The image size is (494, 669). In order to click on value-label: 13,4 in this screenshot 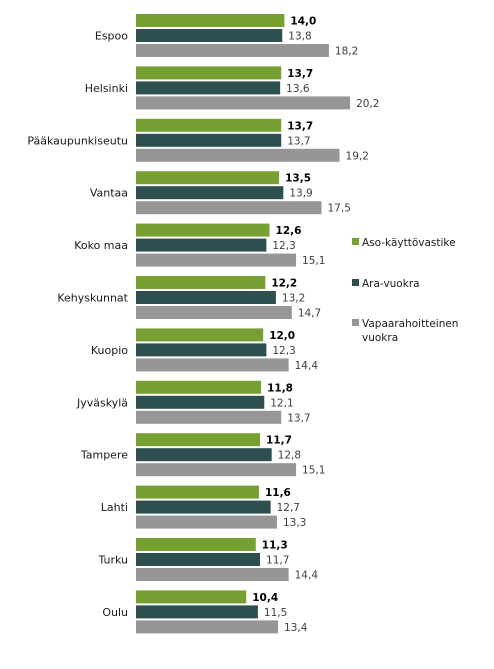, I will do `click(296, 628)`.